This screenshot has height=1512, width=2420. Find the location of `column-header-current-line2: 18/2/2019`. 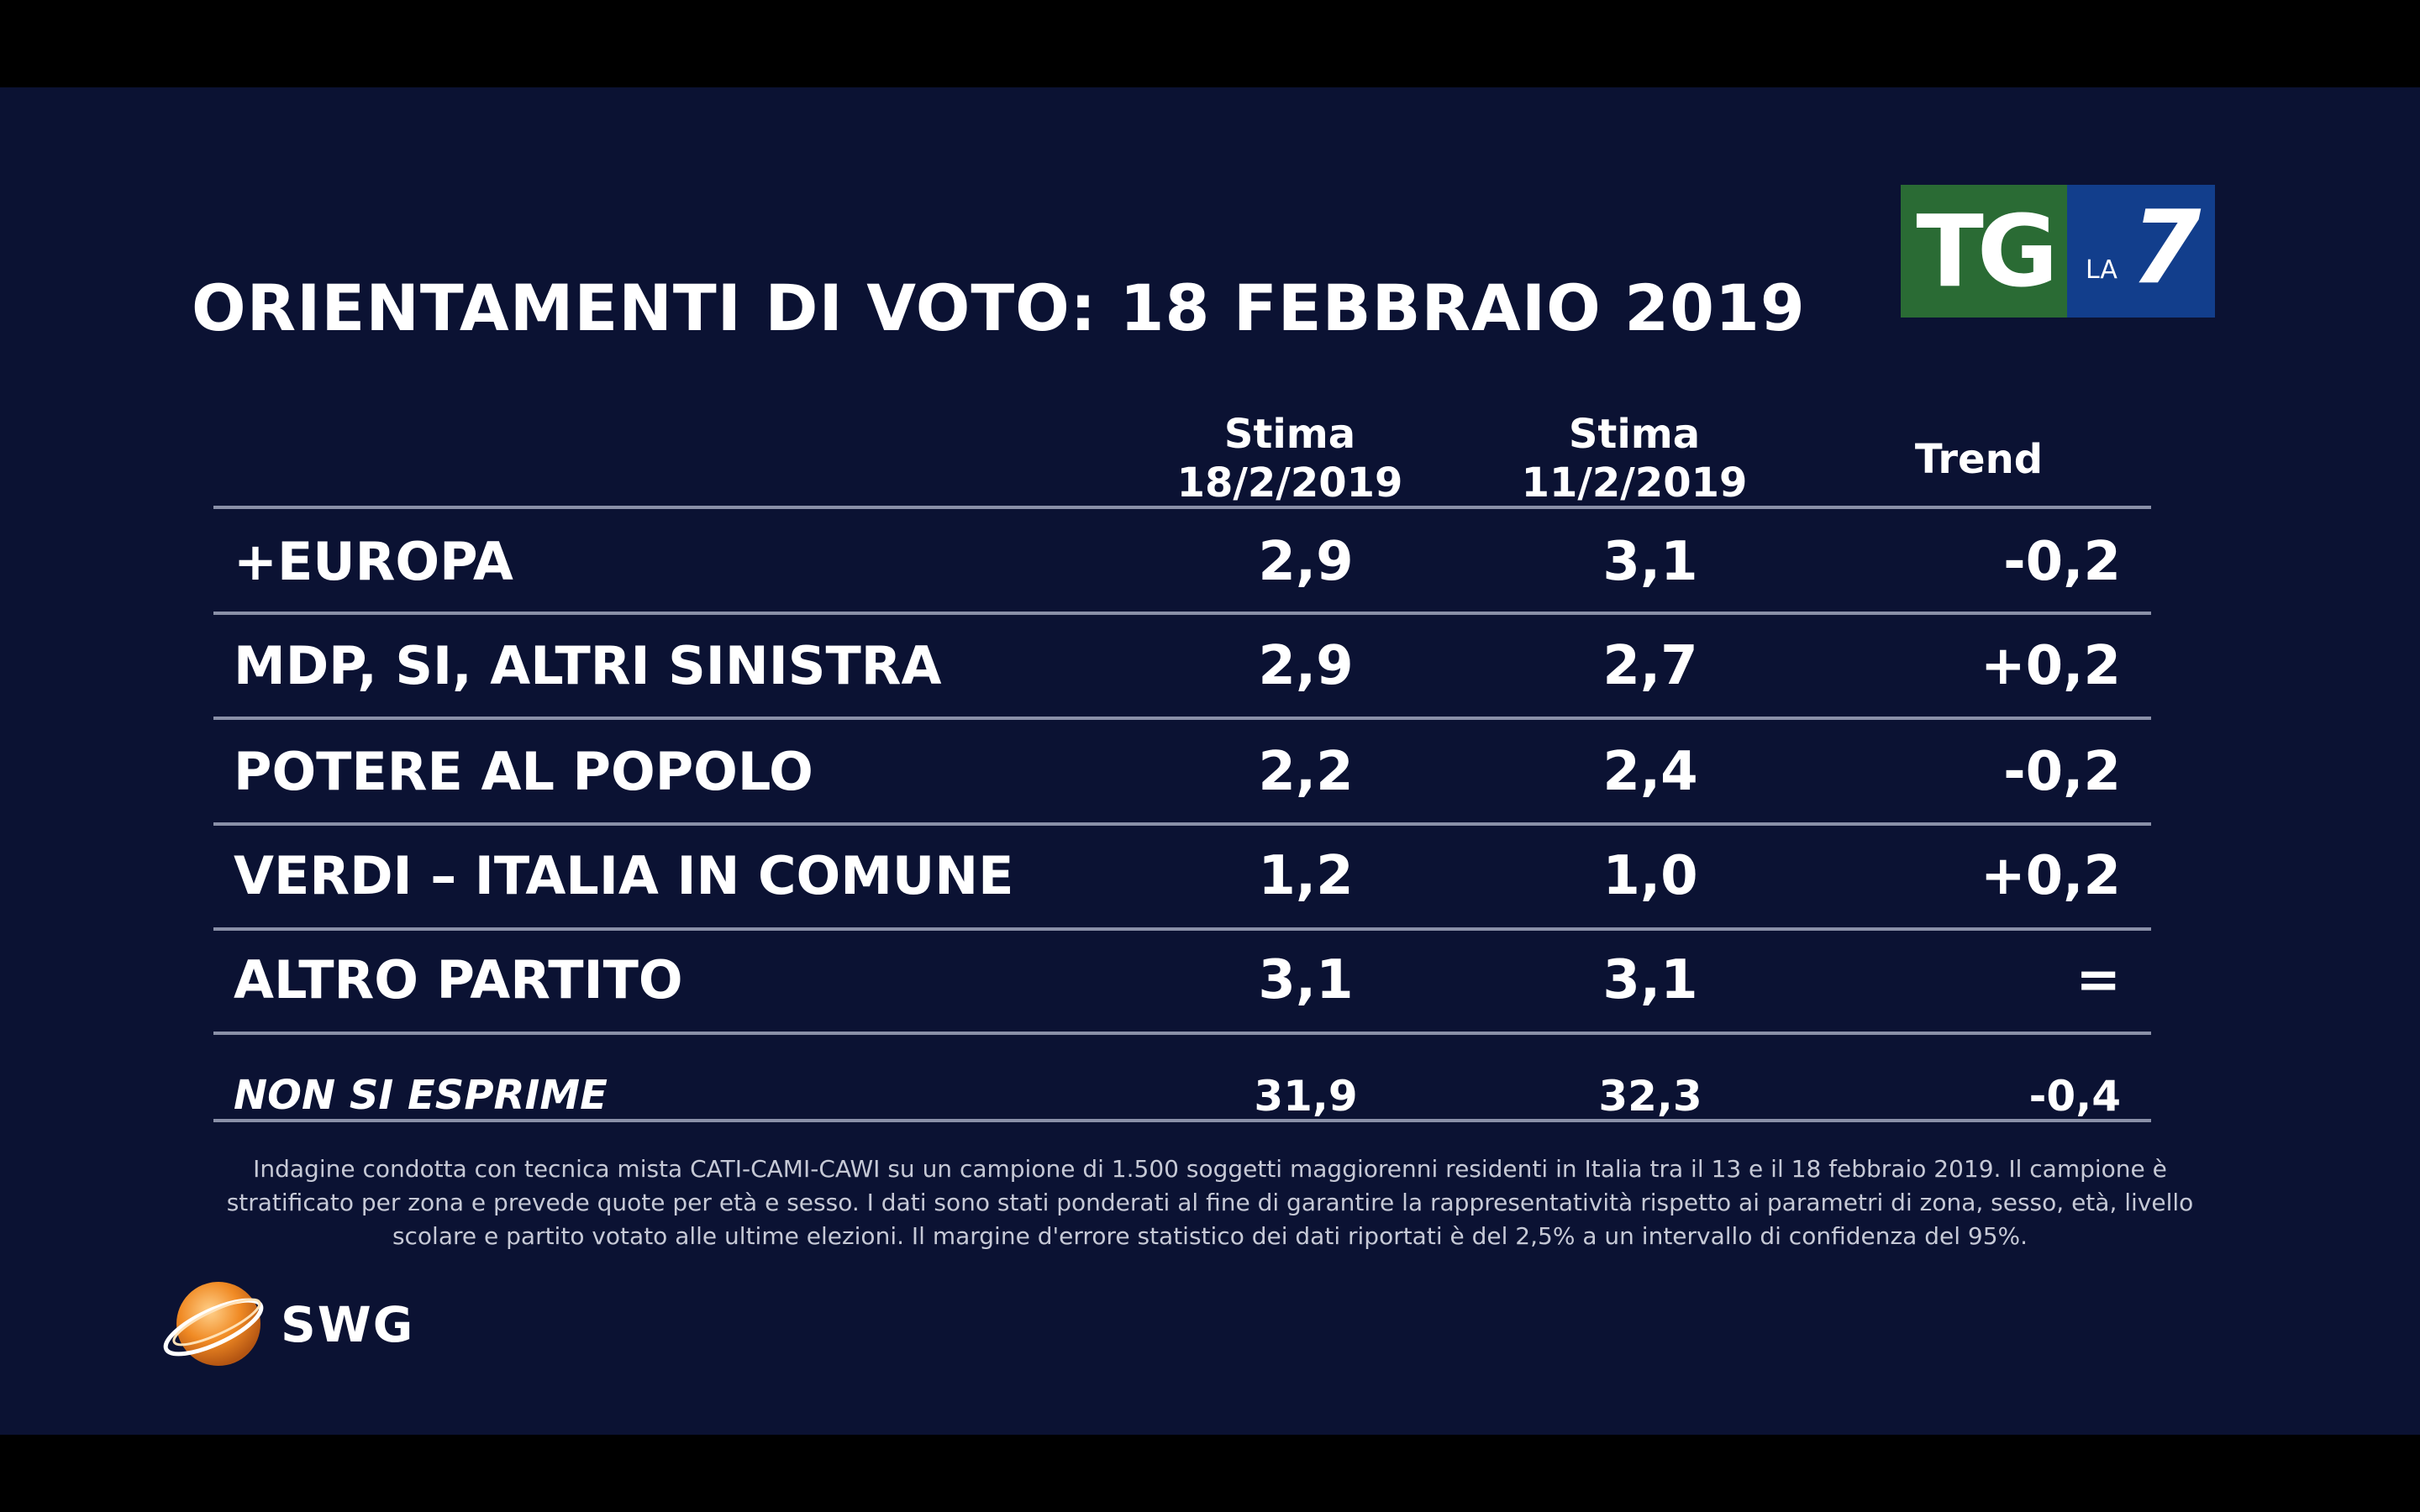

column-header-current-line2: 18/2/2019 is located at coordinates (1289, 483).